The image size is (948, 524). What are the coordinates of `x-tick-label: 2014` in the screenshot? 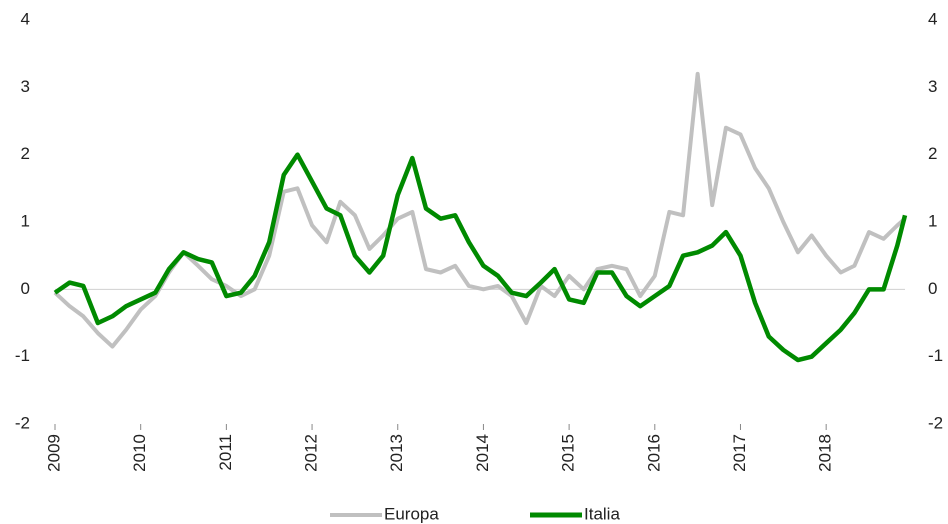 It's located at (482, 453).